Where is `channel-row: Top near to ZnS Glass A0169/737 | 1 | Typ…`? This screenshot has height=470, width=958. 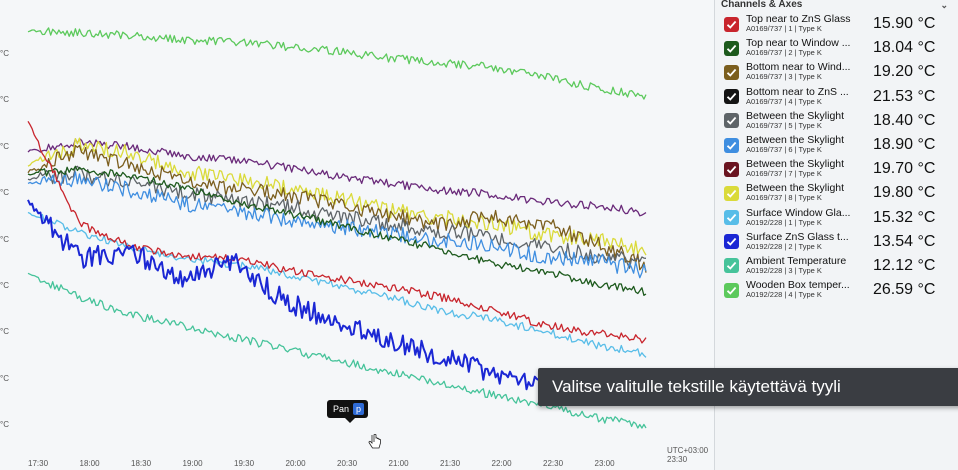 channel-row: Top near to ZnS Glass A0169/737 | 1 | Typ… is located at coordinates (836, 24).